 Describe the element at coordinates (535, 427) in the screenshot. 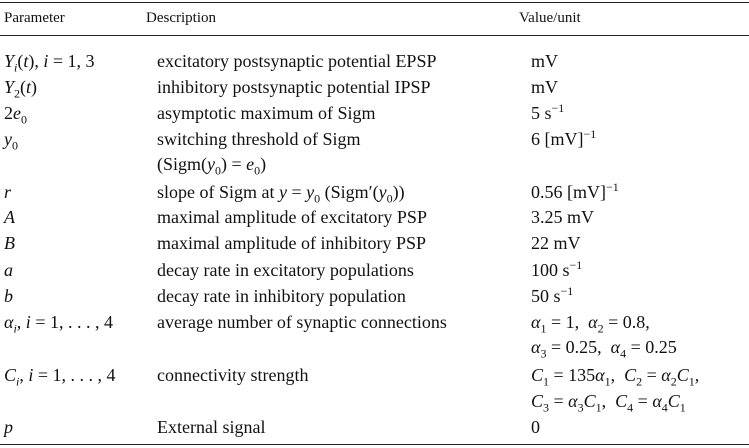

I see `value-cell: 0` at that location.